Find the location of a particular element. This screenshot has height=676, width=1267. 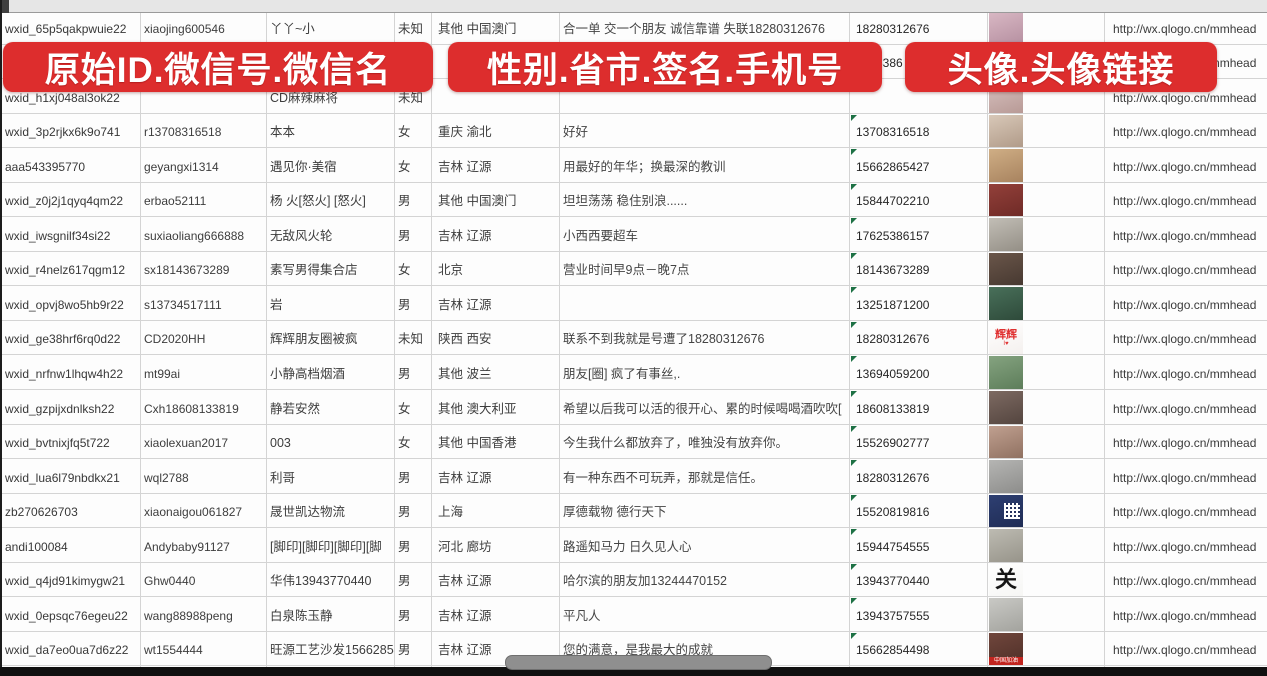

cell-region: 北京 is located at coordinates (496, 268).